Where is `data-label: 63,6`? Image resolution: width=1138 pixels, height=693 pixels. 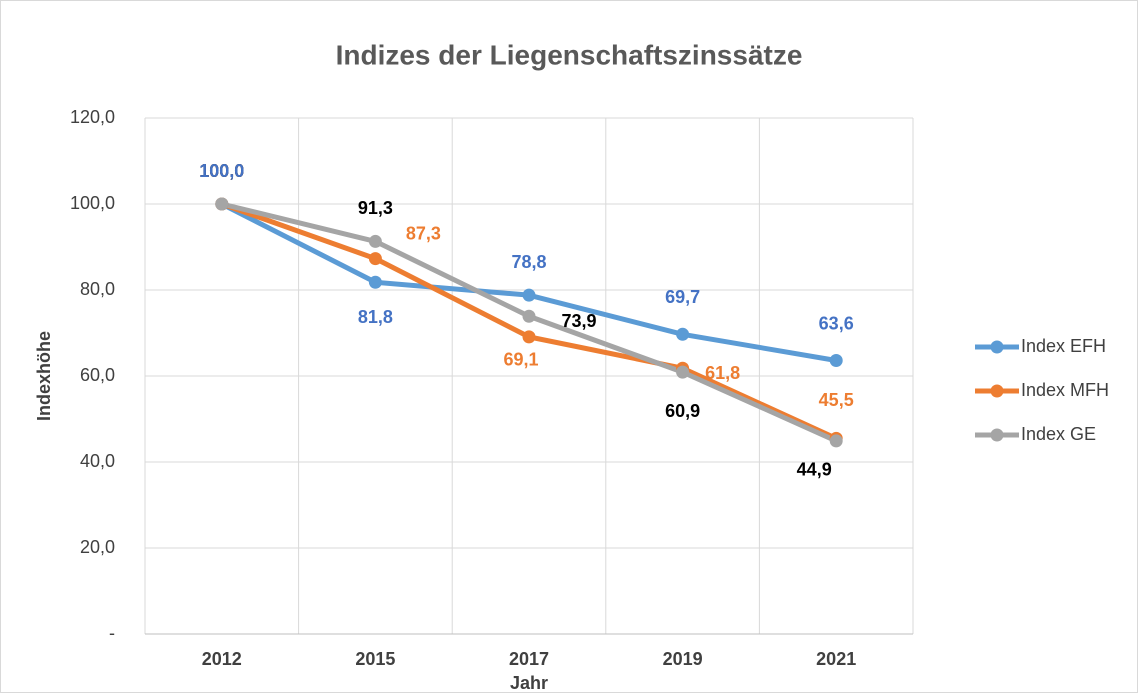 data-label: 63,6 is located at coordinates (836, 323).